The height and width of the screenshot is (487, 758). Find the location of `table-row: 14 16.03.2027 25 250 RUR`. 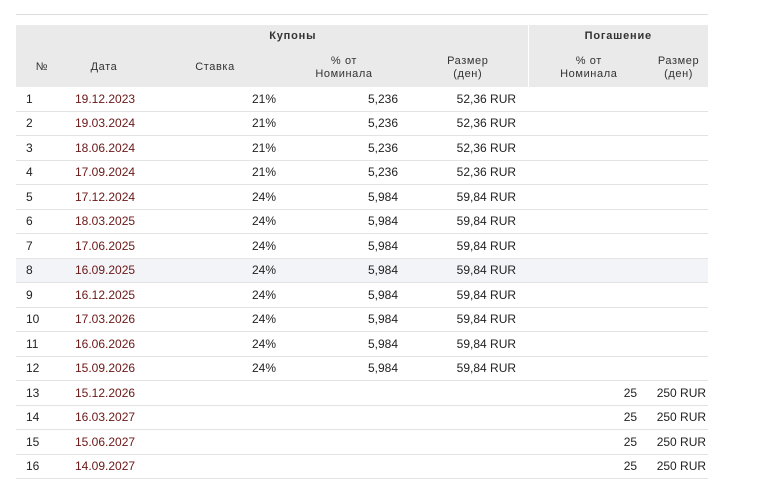

table-row: 14 16.03.2027 25 250 RUR is located at coordinates (362, 417).